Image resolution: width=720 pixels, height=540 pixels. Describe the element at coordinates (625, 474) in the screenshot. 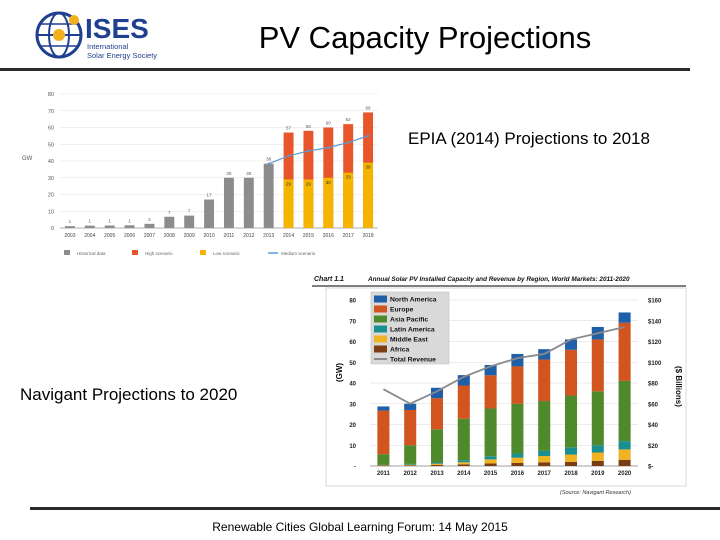

I see `navigant-x-tick-label: 2020` at that location.